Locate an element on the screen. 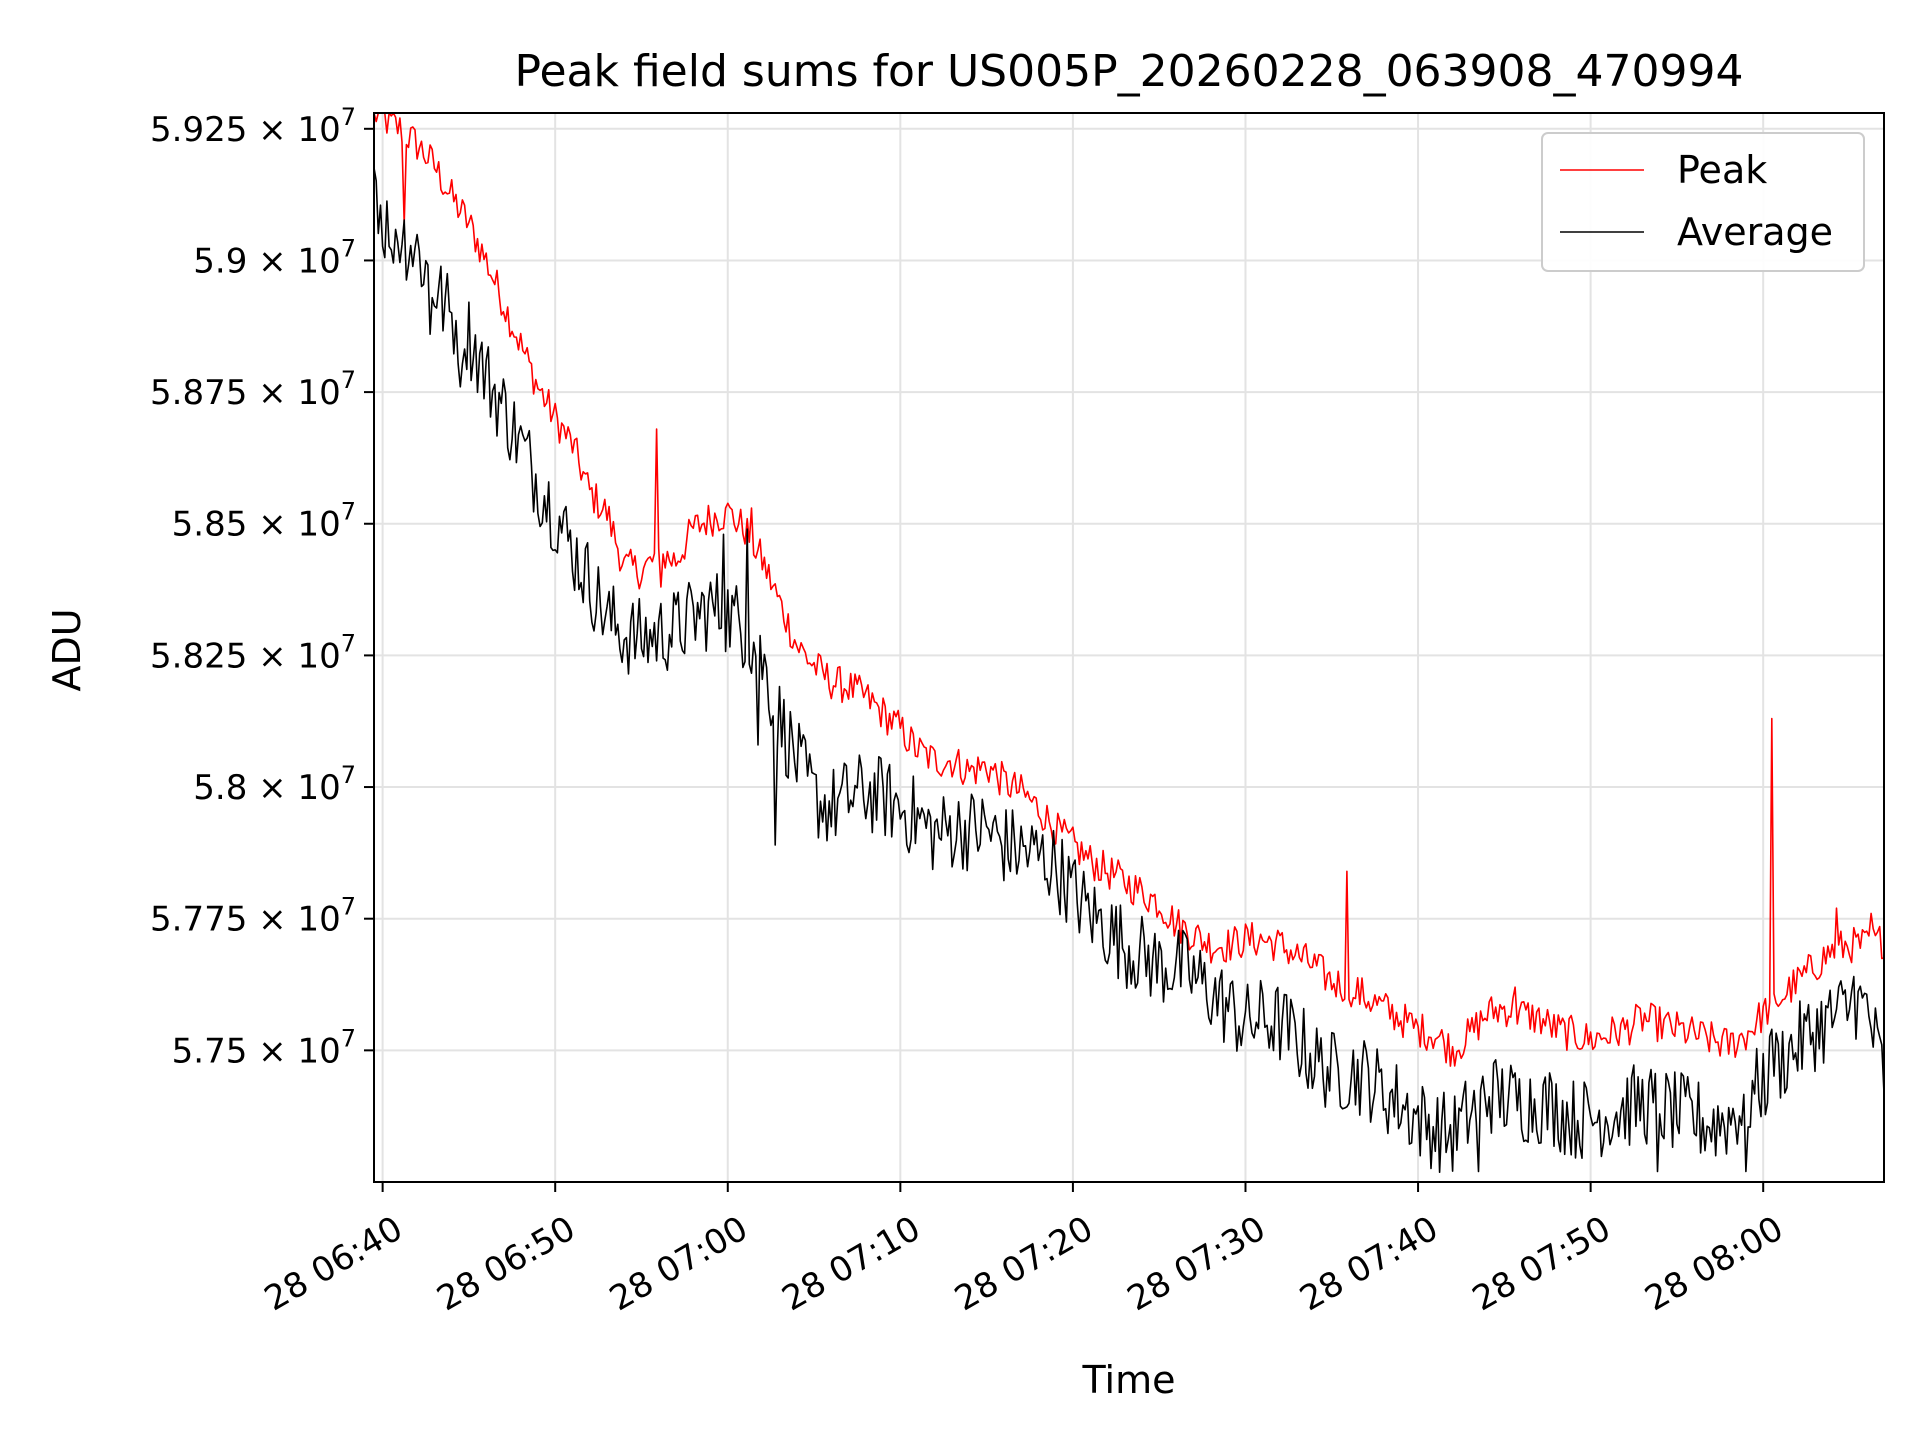 This screenshot has height=1440, width=1920. y-tick-label: 5.9 × 107 is located at coordinates (274, 257).